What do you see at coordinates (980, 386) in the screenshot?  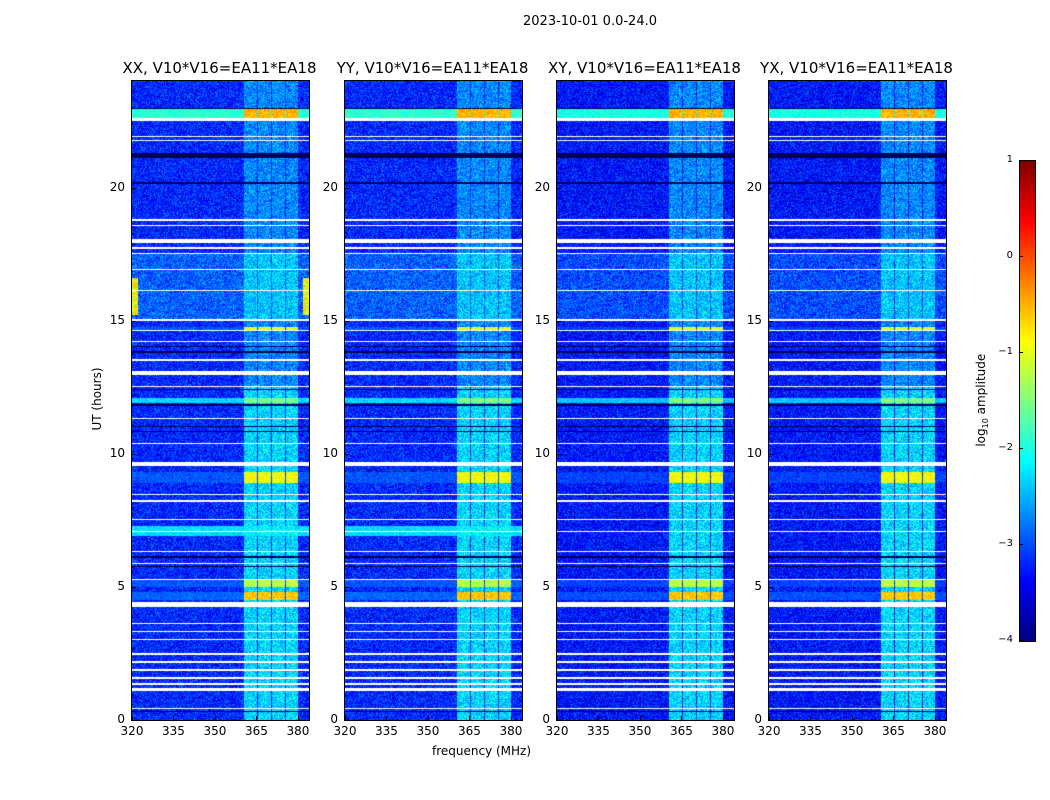 I see `colorbar-label-rest: amplitude` at bounding box center [980, 386].